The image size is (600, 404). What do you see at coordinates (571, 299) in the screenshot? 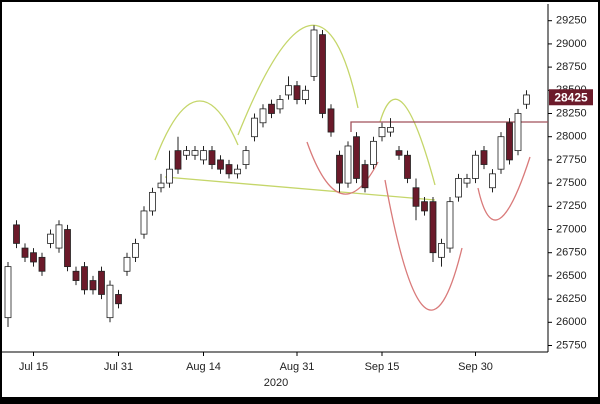
I see `y-tick-label: 26250` at bounding box center [571, 299].